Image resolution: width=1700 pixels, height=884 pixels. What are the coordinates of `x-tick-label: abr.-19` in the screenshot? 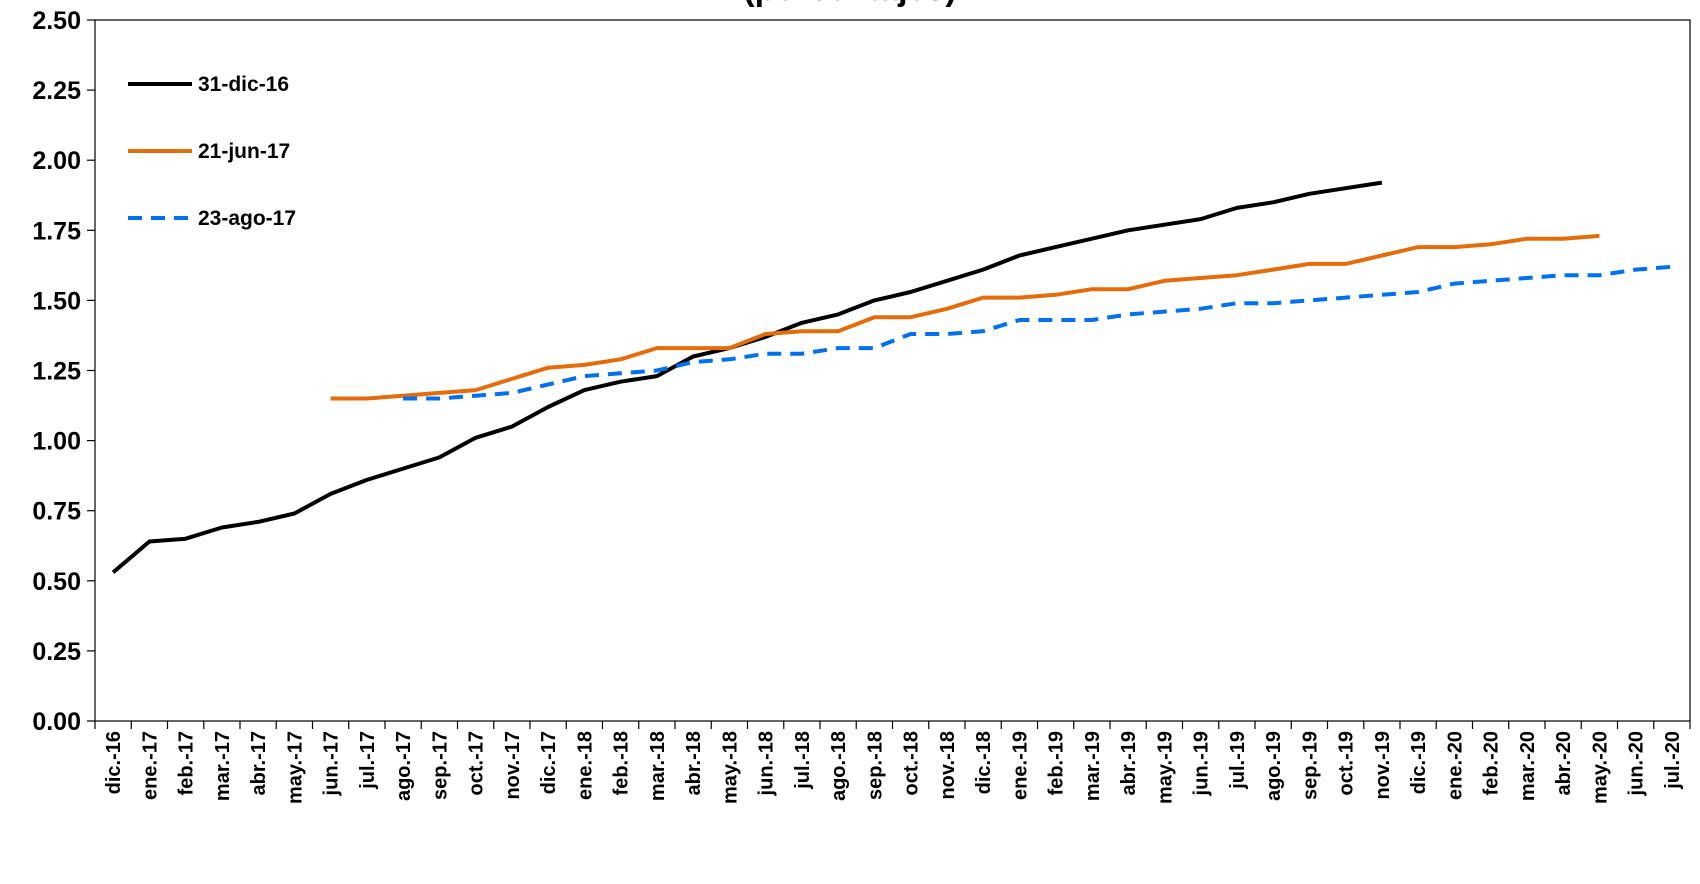 It's located at (1129, 763).